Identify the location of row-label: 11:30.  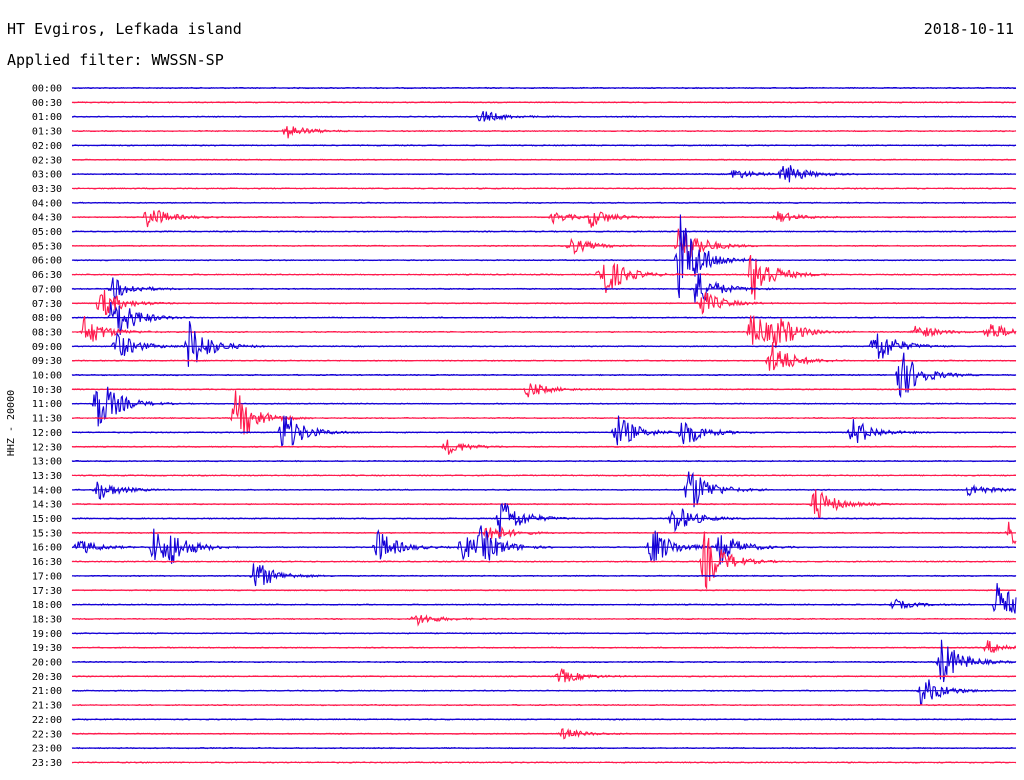
(47, 419).